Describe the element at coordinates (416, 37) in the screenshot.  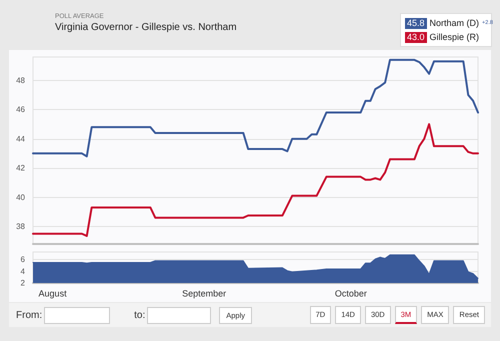
I see `text: 43.0` at that location.